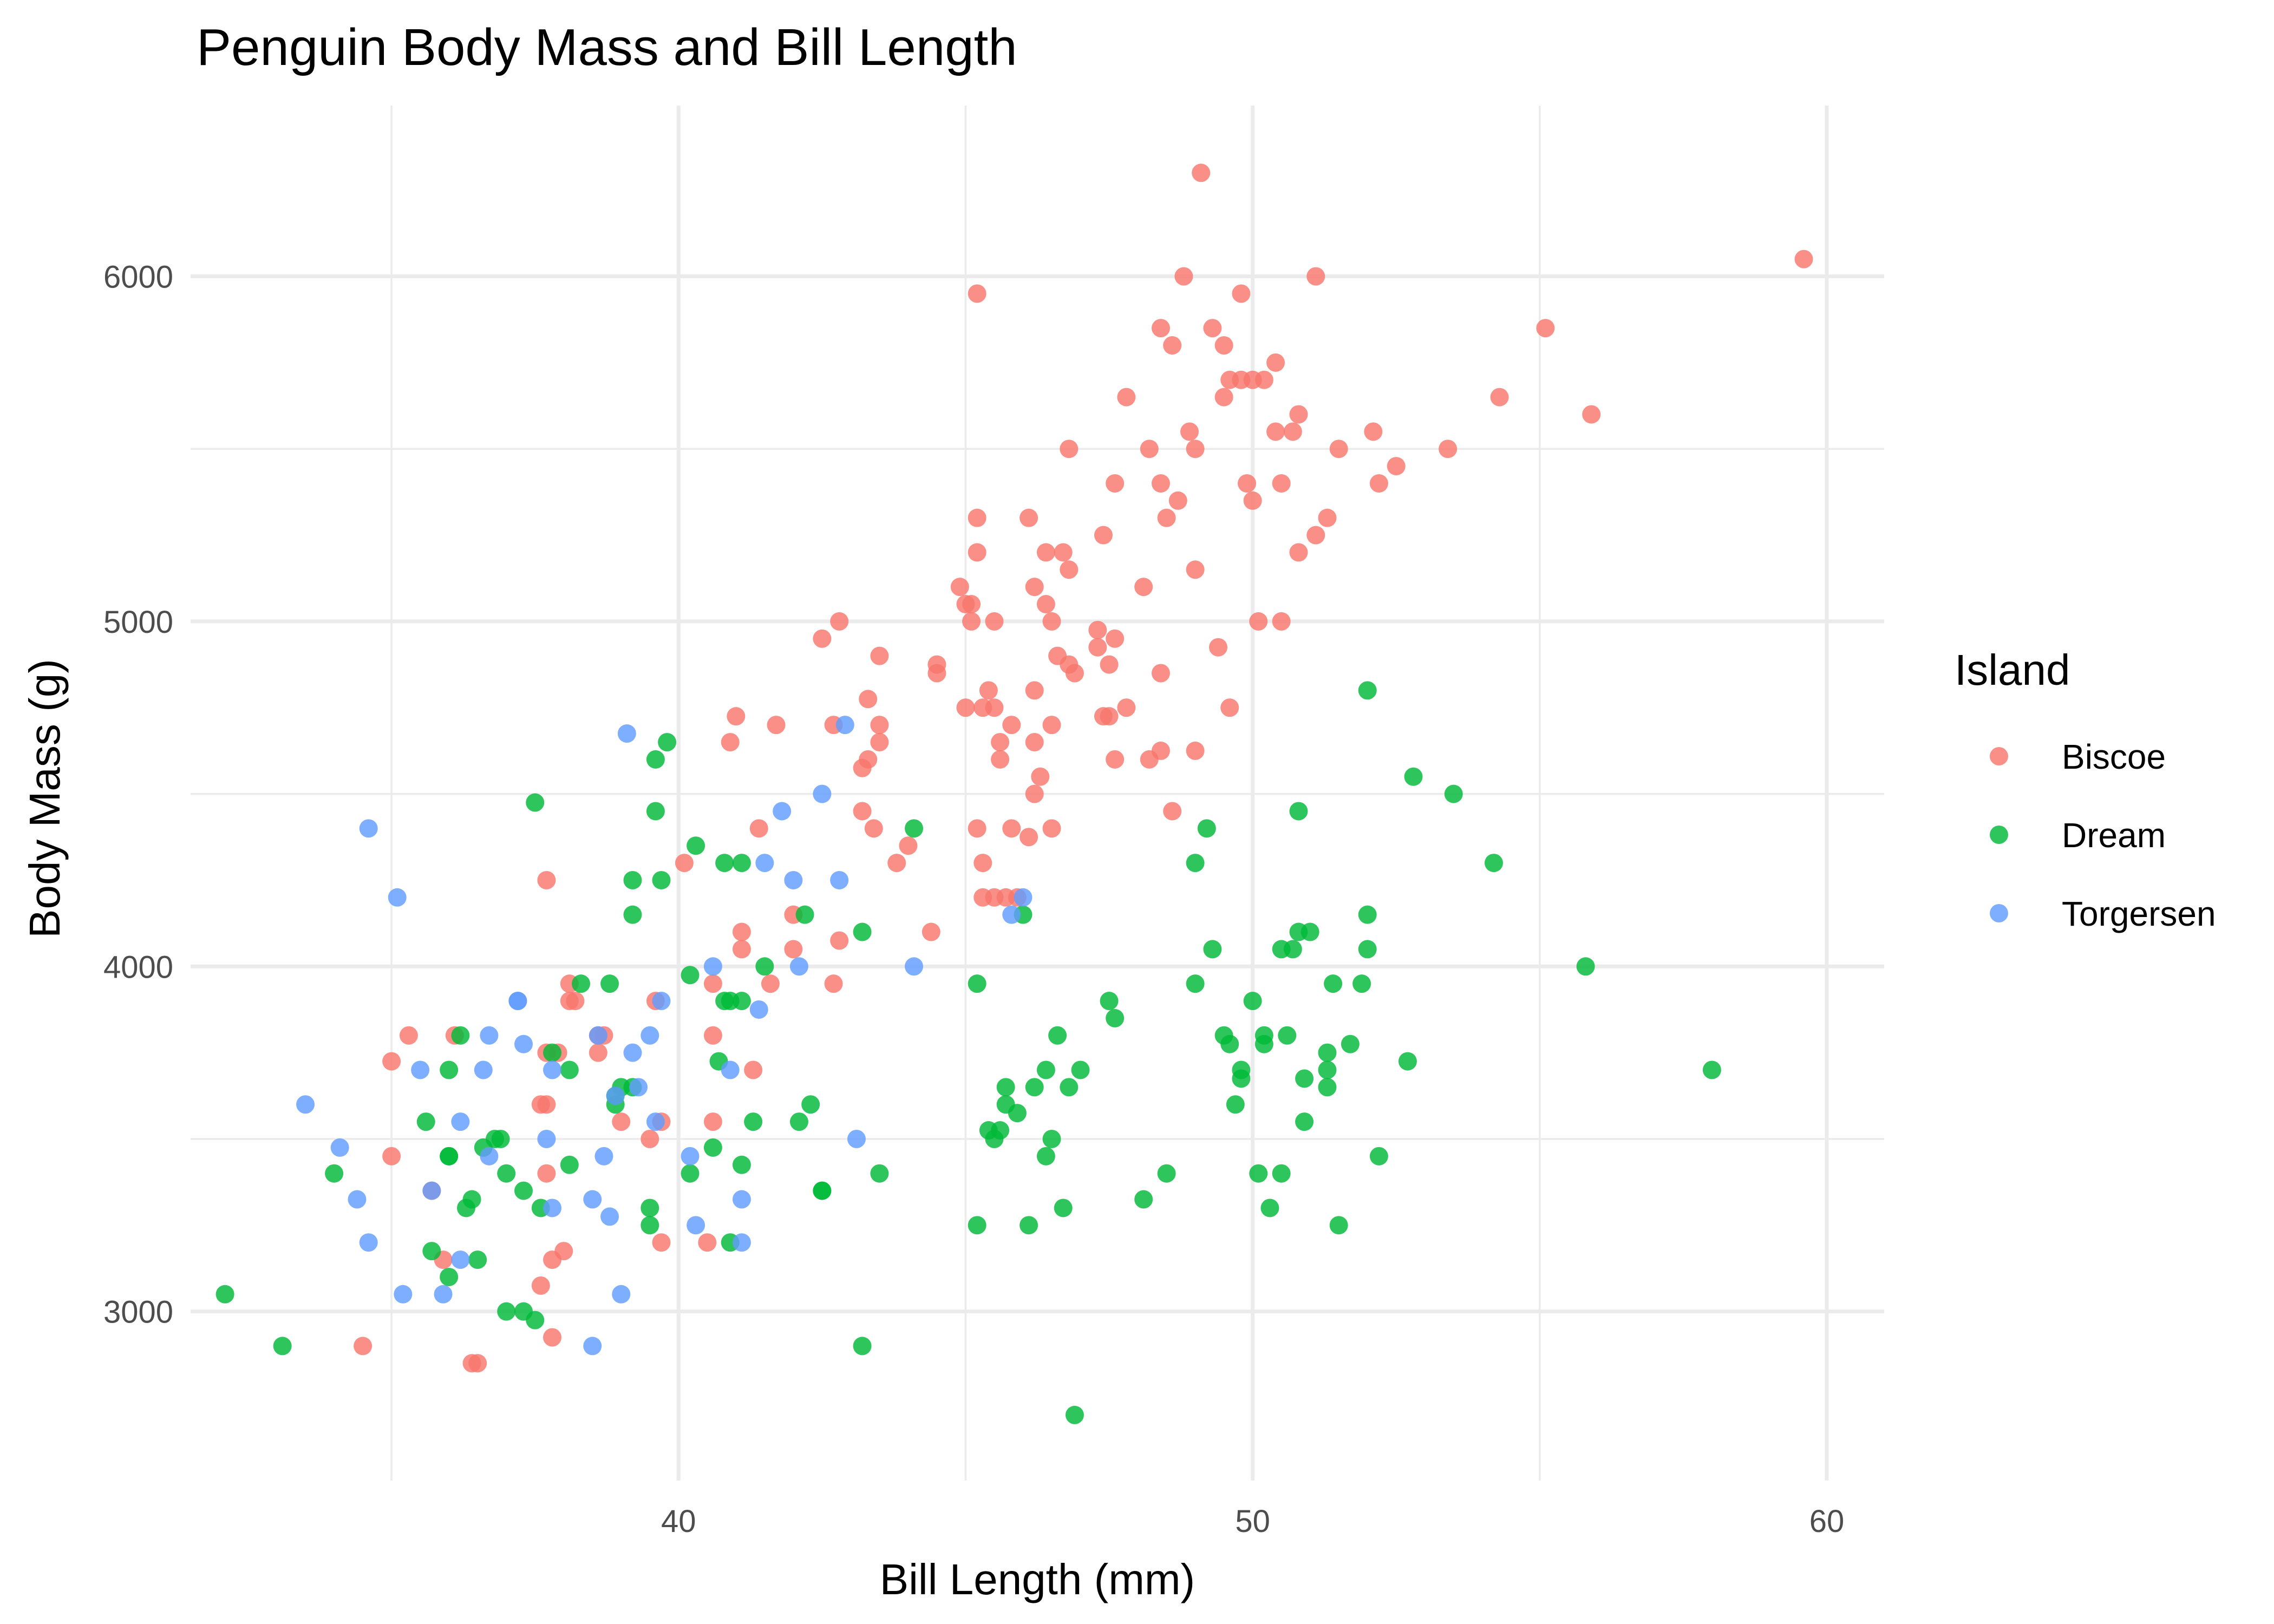 The image size is (2274, 1624). Describe the element at coordinates (2086, 790) in the screenshot. I see `legend: Island Biscoe Dream Torgersen` at that location.